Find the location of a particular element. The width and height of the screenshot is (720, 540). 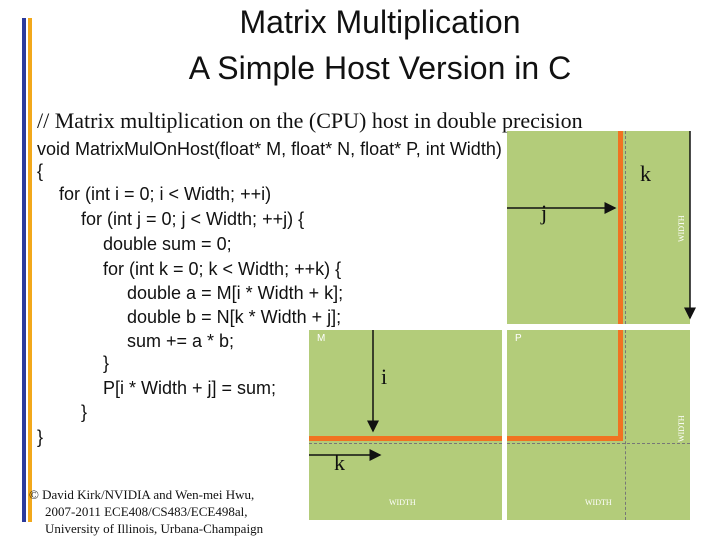

p-width-bottom-label: WIDTH is located at coordinates (598, 502).